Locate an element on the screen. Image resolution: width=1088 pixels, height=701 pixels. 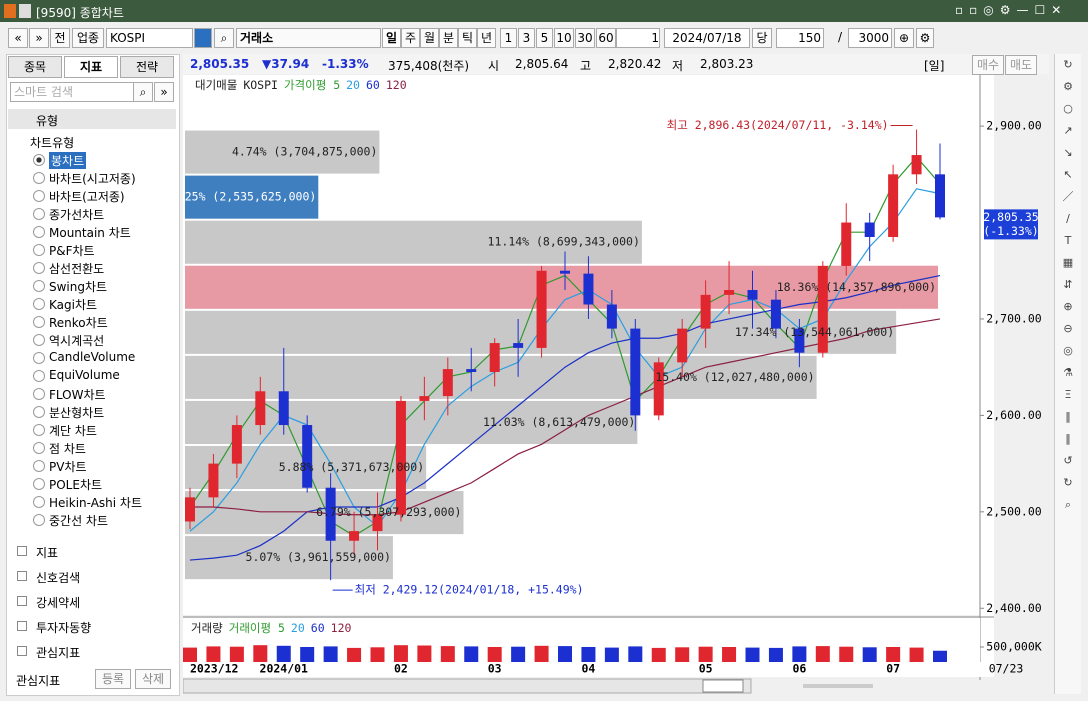
legend-entry: 20 is located at coordinates (353, 85).